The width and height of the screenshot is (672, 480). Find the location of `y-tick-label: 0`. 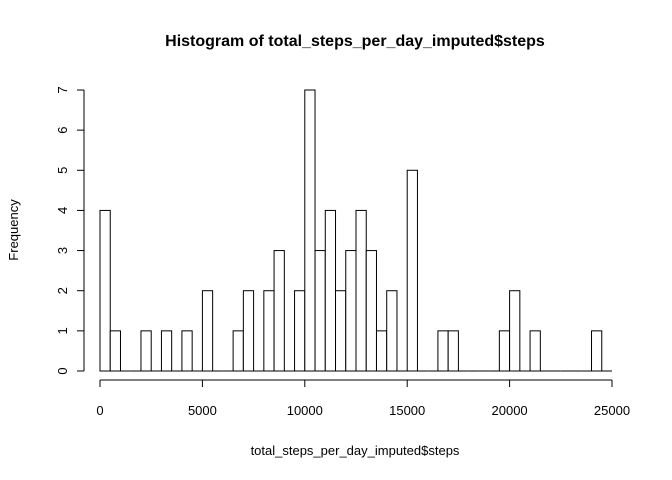

y-tick-label: 0 is located at coordinates (62, 370).